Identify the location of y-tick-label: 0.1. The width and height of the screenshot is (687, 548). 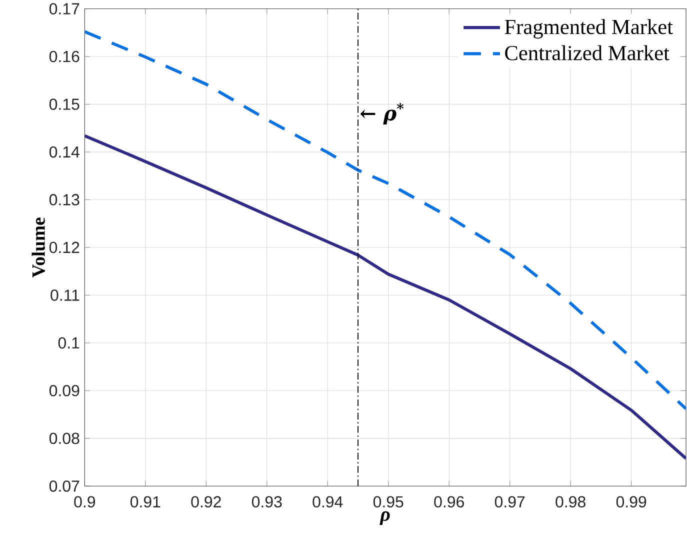
(69, 343).